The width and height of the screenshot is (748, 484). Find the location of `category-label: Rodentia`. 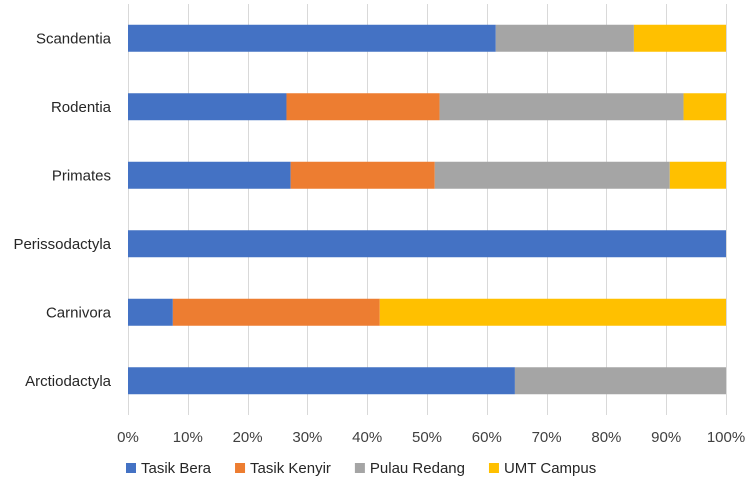

category-label: Rodentia is located at coordinates (81, 107).